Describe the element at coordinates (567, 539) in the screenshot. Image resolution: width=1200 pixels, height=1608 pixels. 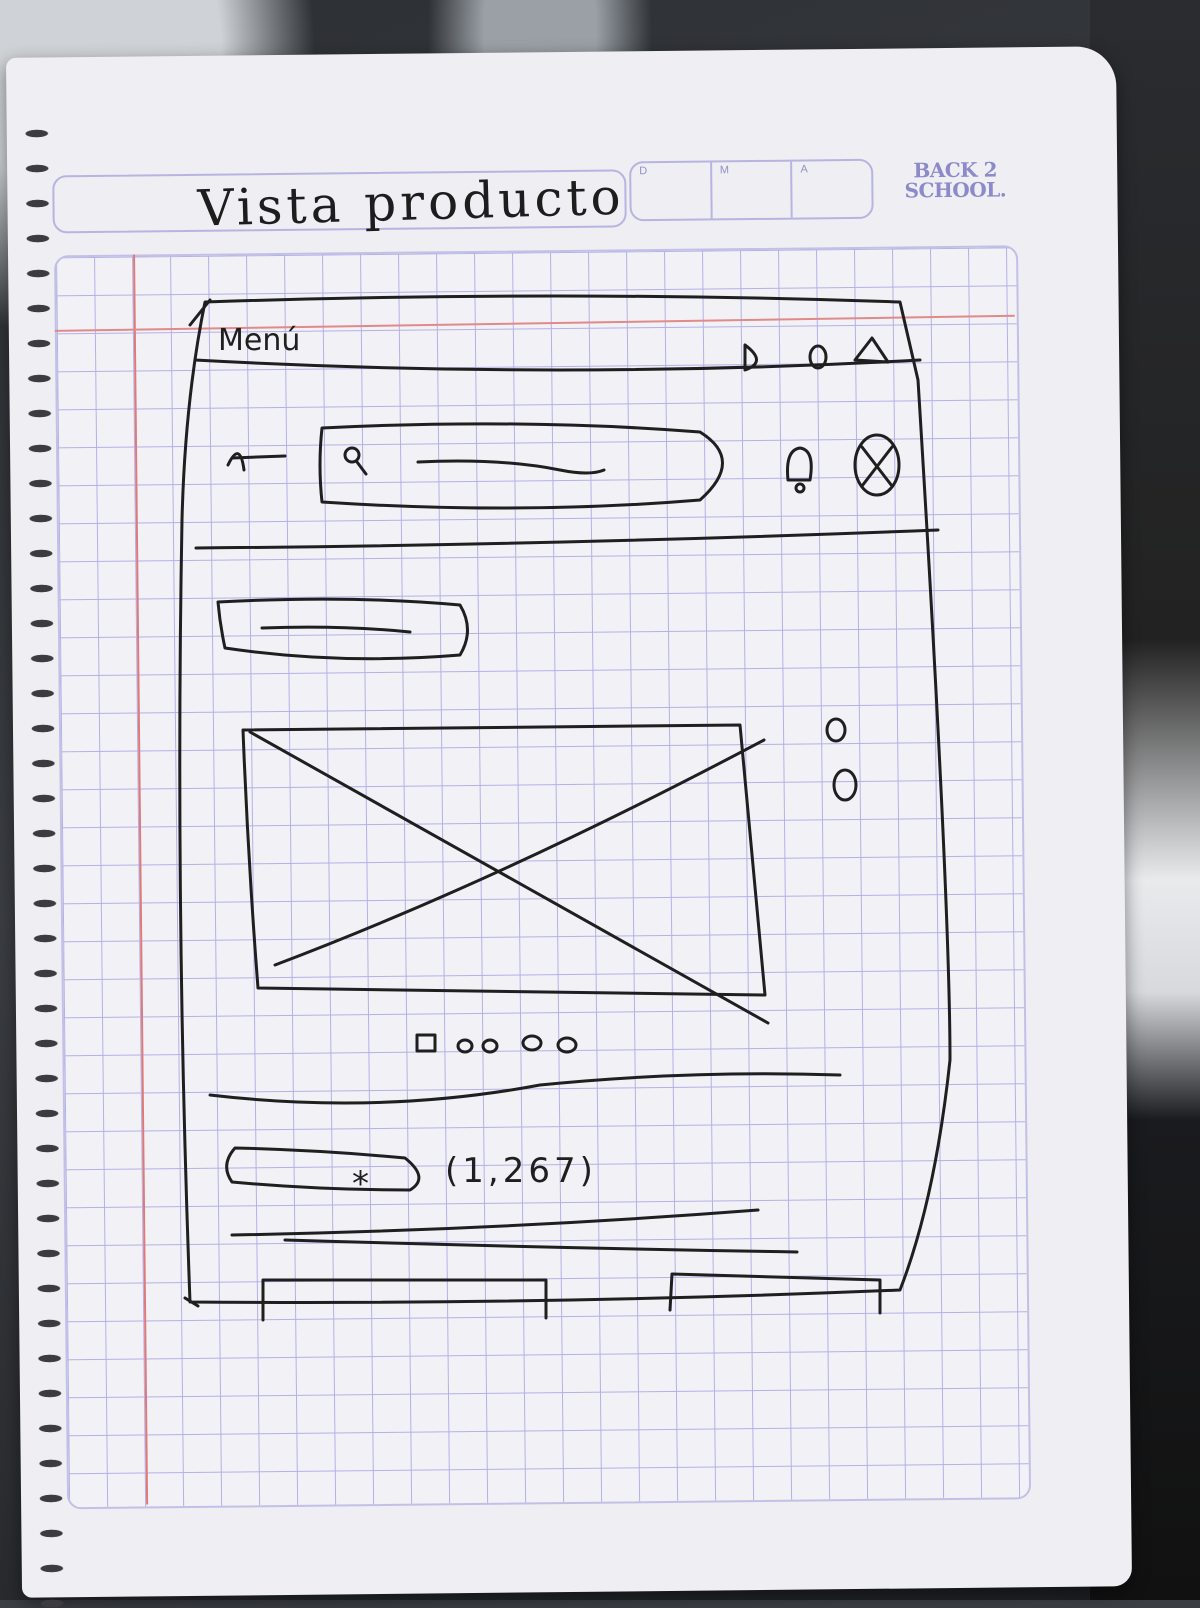
I see `header-divider` at that location.